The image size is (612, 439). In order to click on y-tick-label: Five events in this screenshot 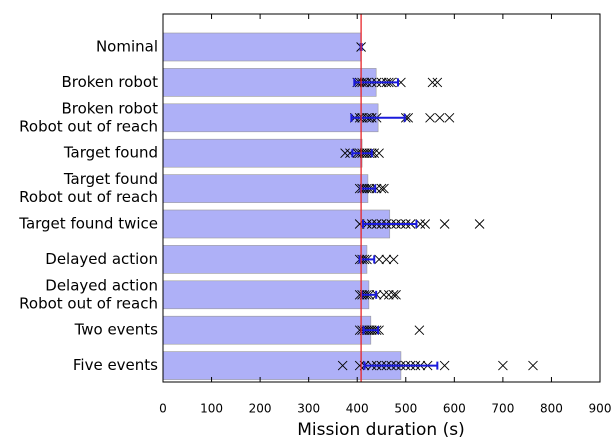, I will do `click(115, 365)`.